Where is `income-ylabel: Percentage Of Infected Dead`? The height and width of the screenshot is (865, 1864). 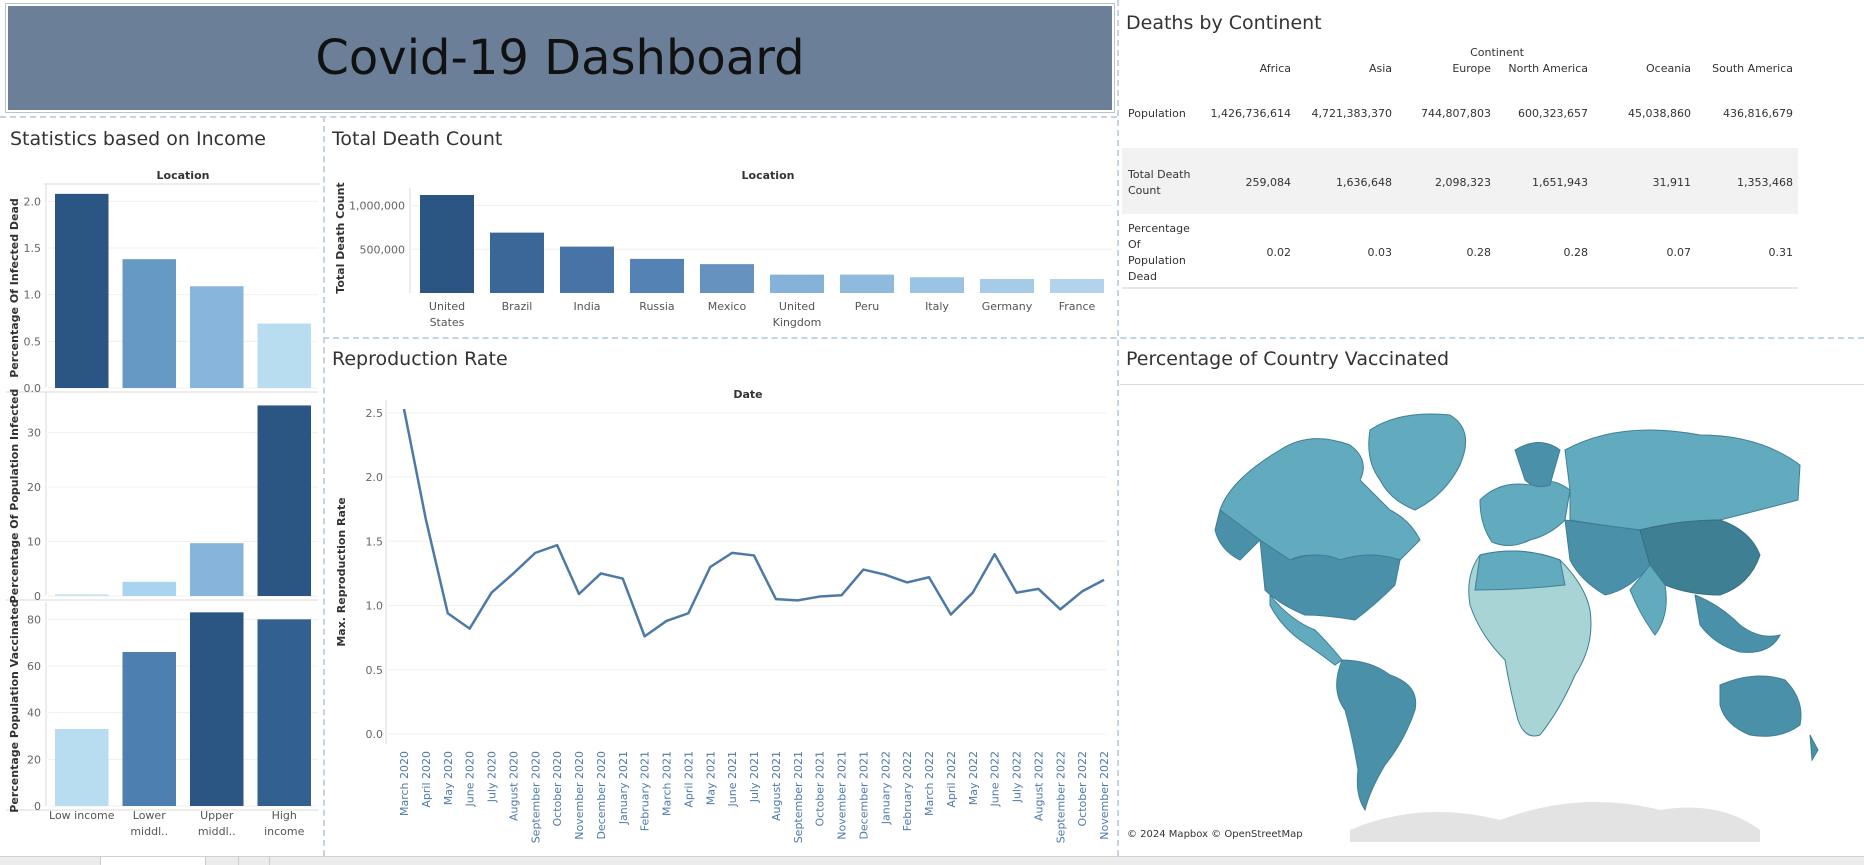
income-ylabel: Percentage Of Infected Dead is located at coordinates (14, 288).